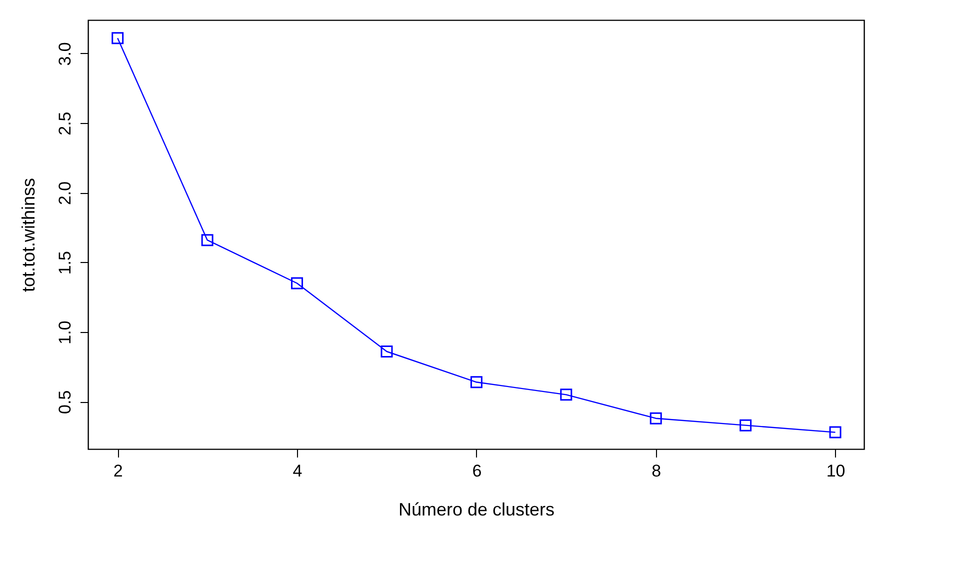 This screenshot has height=579, width=964. What do you see at coordinates (65, 54) in the screenshot?
I see `y-tick-label: 3.0` at bounding box center [65, 54].